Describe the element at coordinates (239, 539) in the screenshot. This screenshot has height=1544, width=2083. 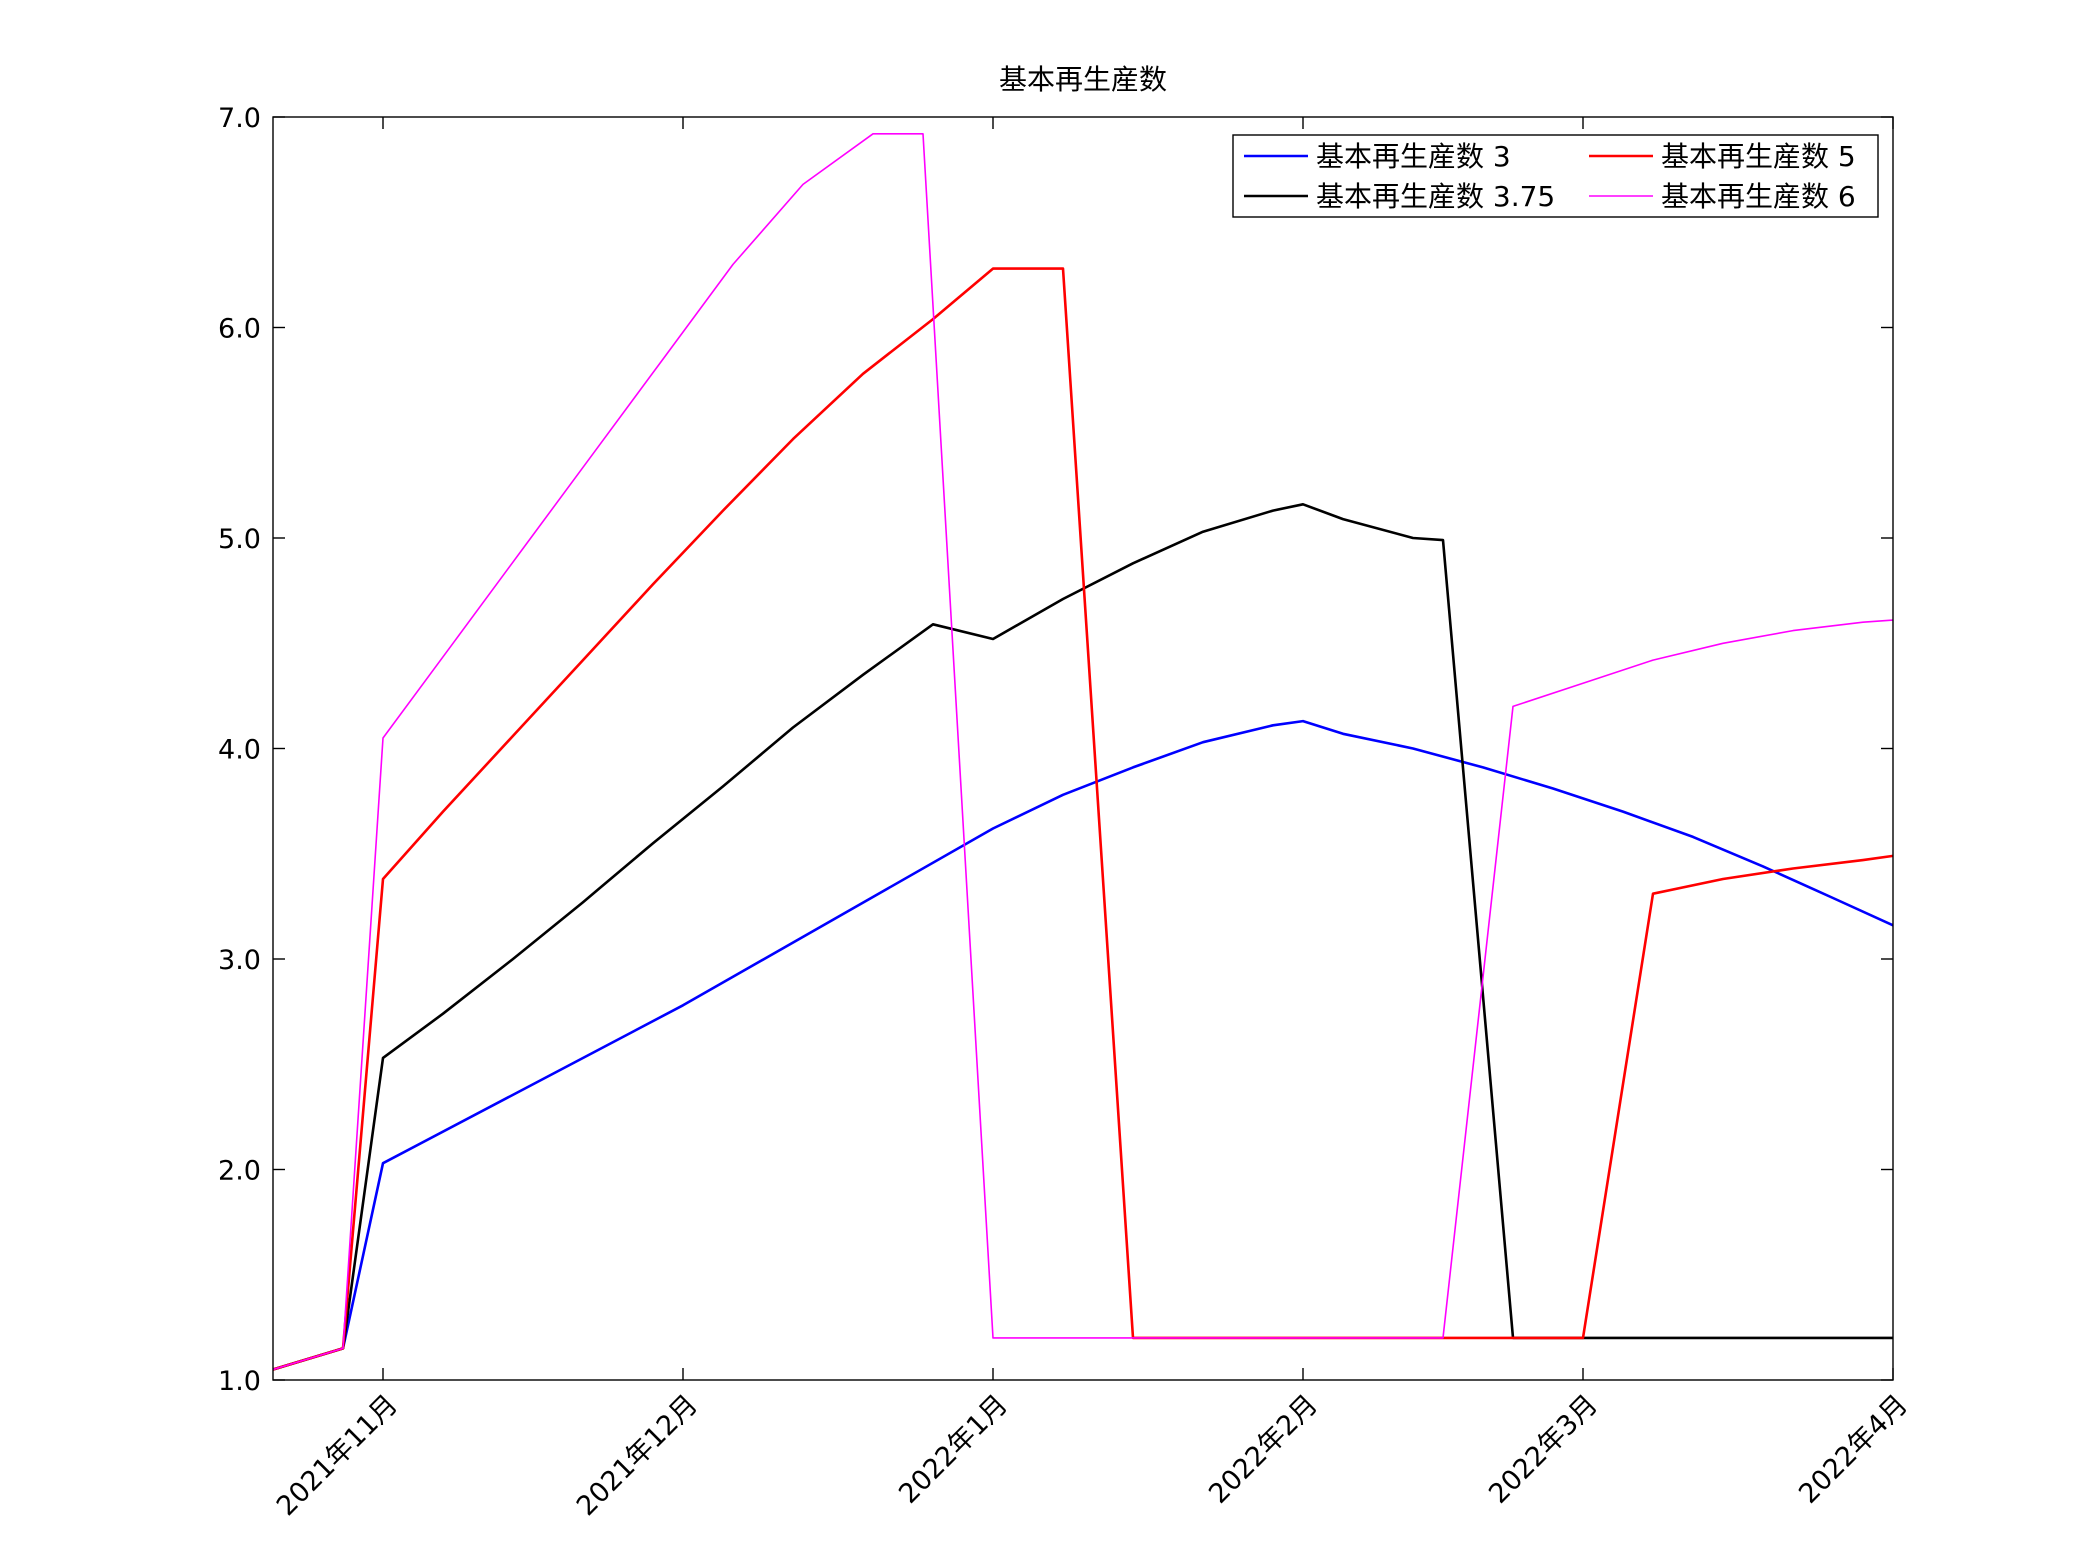
I see `y-tick-label: 5.0` at that location.